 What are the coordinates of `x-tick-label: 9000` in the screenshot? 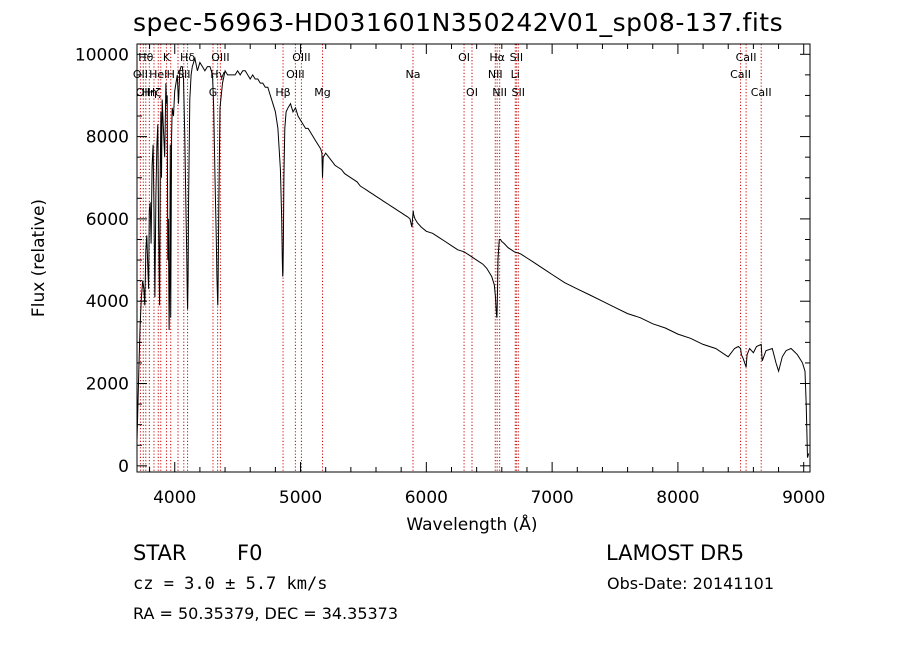 It's located at (803, 498).